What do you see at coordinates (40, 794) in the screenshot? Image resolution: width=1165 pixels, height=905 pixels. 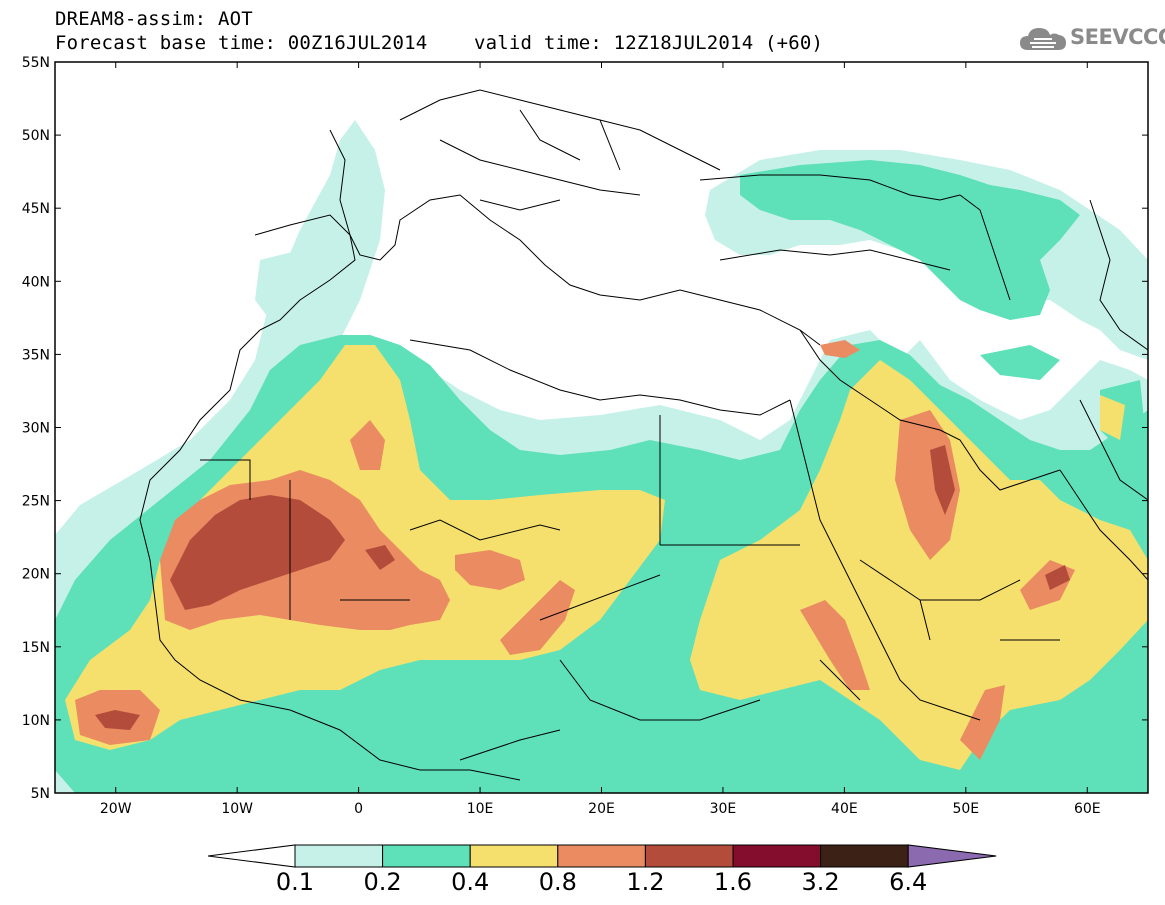 I see `lat-tick-label: 5N` at bounding box center [40, 794].